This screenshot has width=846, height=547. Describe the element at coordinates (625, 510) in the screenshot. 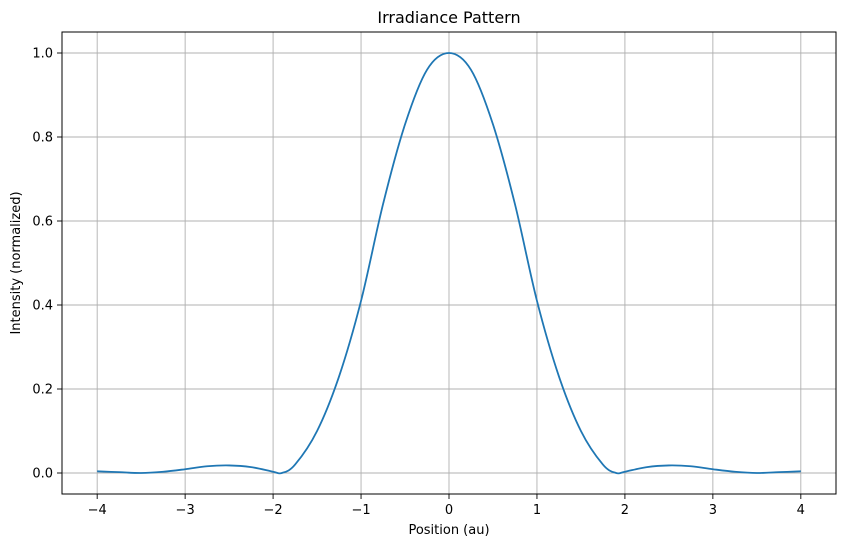

I see `x-tick-label: 2` at that location.